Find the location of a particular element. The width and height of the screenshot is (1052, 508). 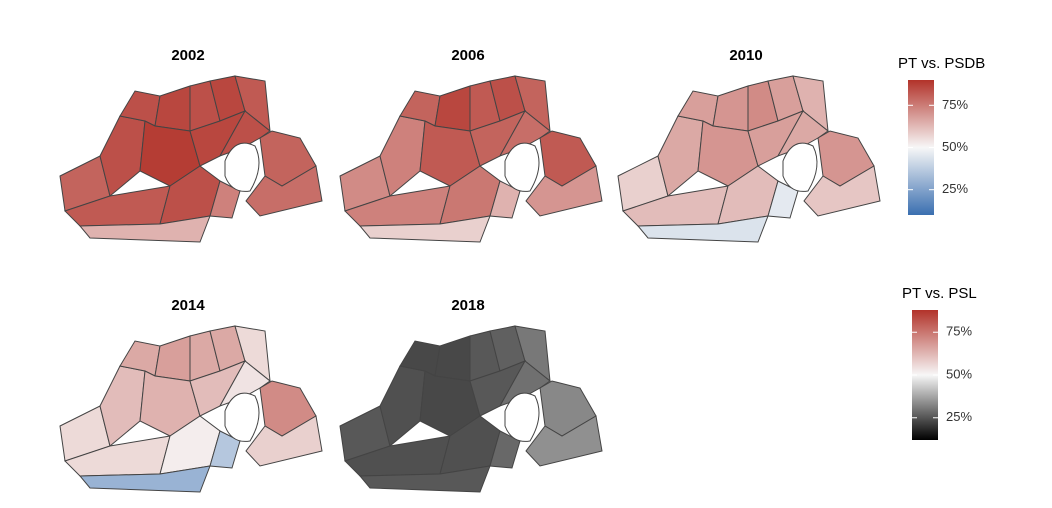

legend-title: PT vs. PSDB is located at coordinates (941, 63).